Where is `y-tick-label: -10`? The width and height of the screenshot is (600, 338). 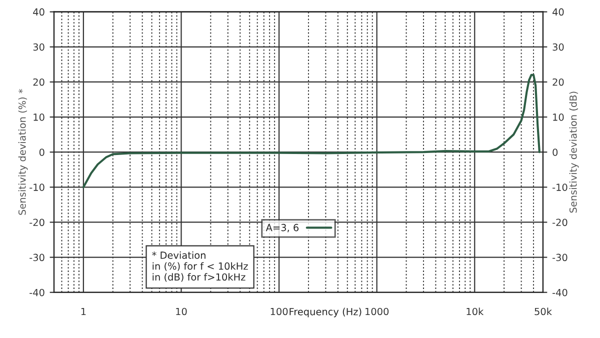
y-tick-label: -10 is located at coordinates (37, 187).